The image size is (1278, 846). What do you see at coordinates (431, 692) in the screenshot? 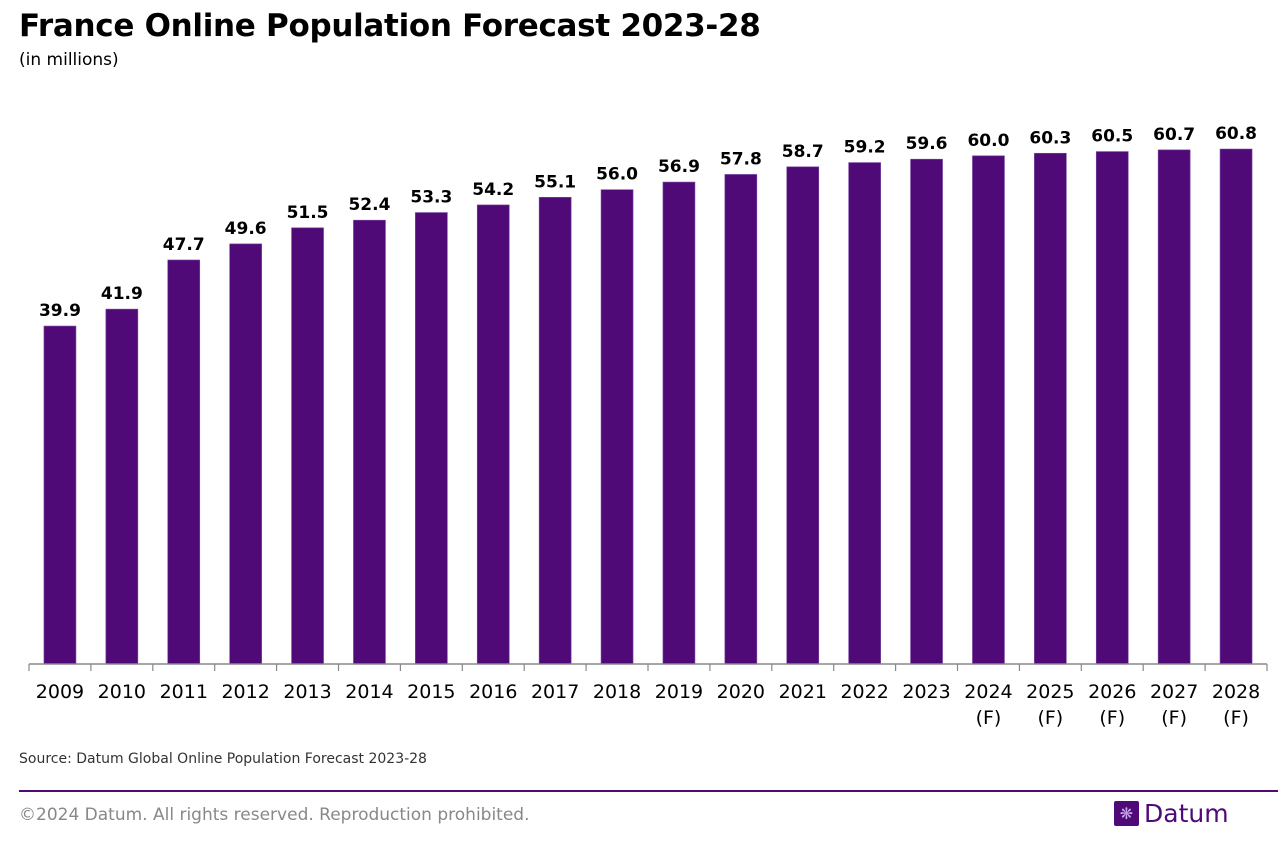
I see `x-tick-label: 2015` at bounding box center [431, 692].